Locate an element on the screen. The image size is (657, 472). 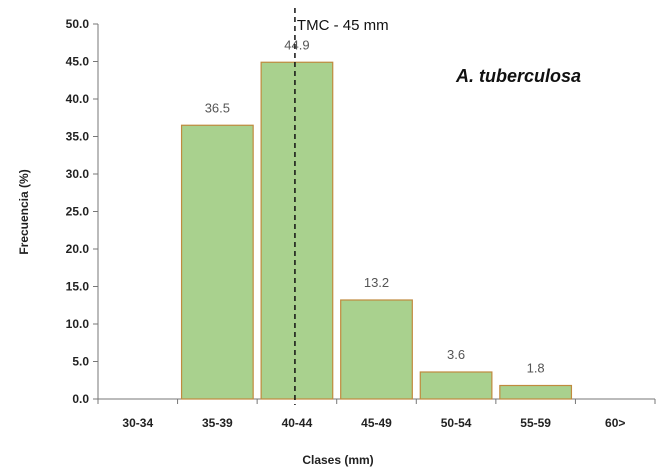
y-tick-label: 50.0 is located at coordinates (78, 24).